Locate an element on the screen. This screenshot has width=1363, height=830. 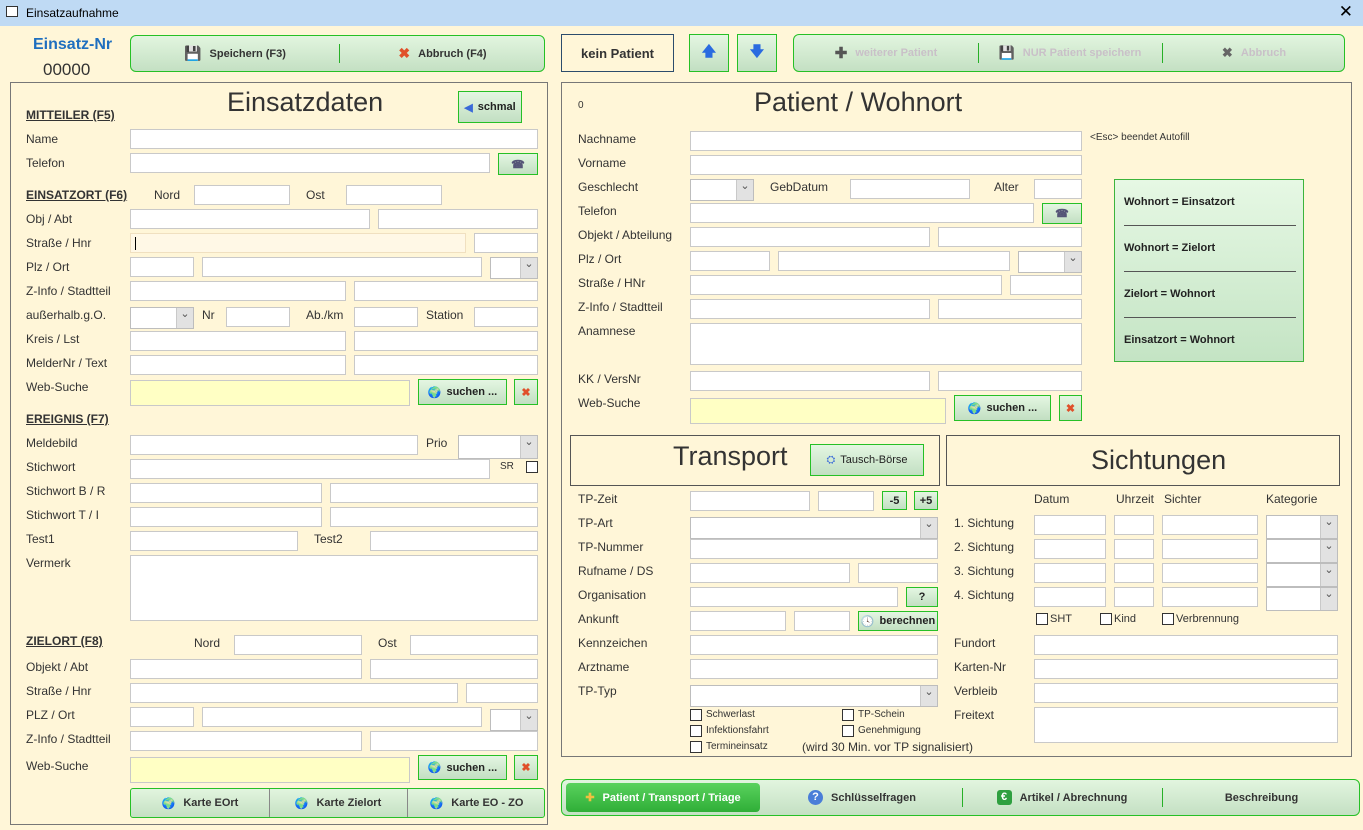
mitteiler-name-input is located at coordinates (334, 139).